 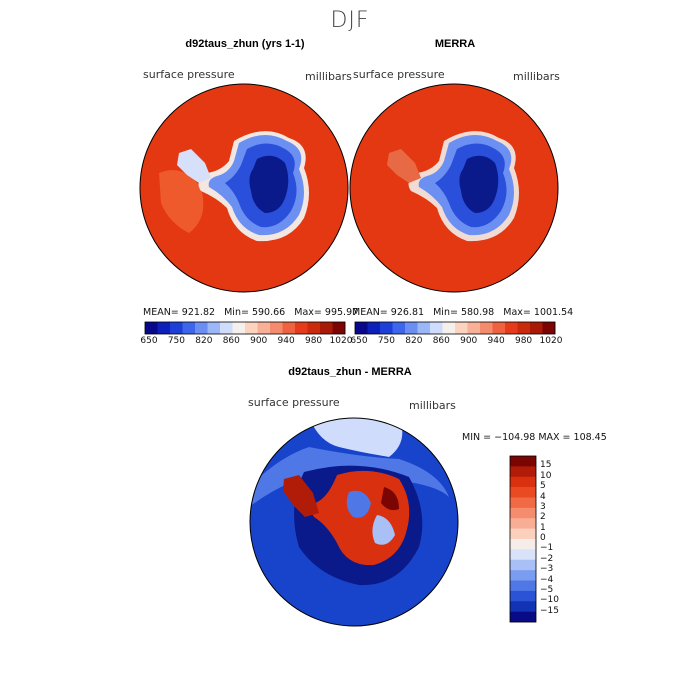 I want to click on panel-2-colorbar-labels: 650 750 820 860 900 940 980 1020, so click(x=456, y=342).